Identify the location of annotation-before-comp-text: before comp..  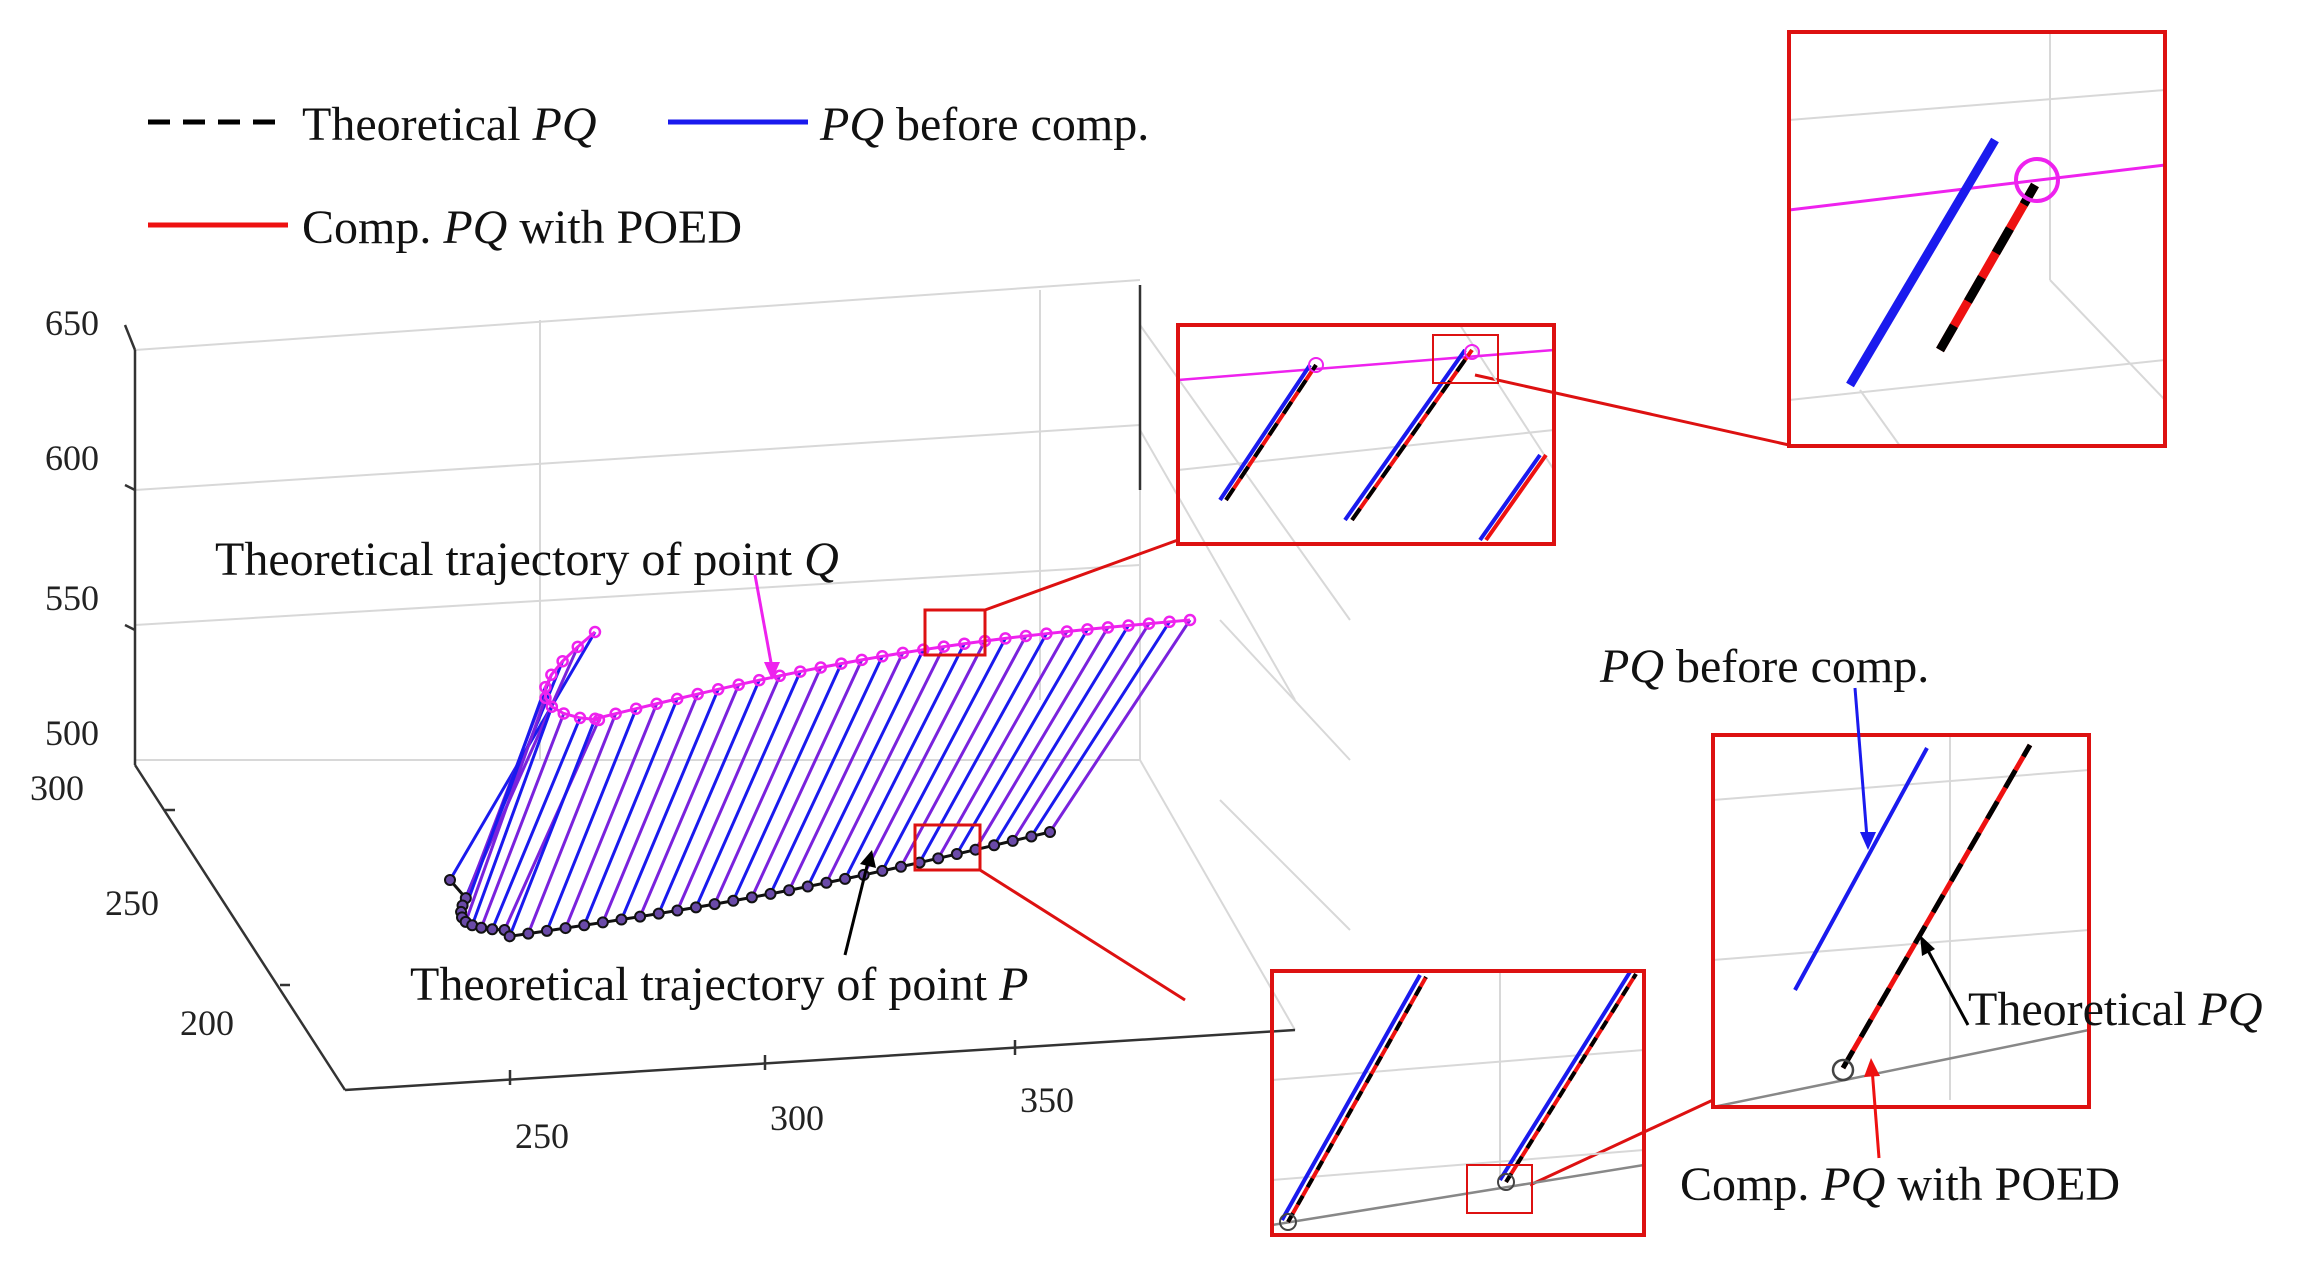
(1796, 666).